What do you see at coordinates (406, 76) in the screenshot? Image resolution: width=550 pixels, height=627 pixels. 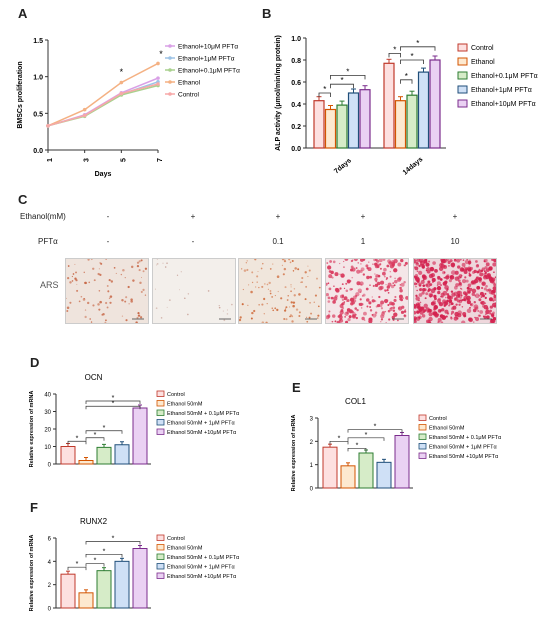 I see `significance-mark: *` at bounding box center [406, 76].